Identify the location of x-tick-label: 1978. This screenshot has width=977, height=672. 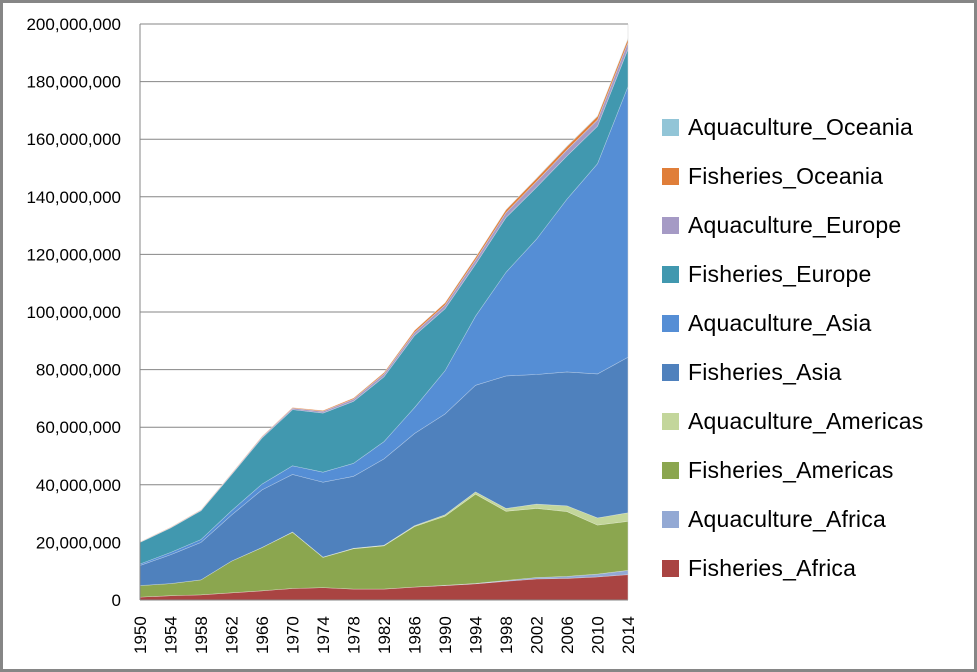
(354, 635).